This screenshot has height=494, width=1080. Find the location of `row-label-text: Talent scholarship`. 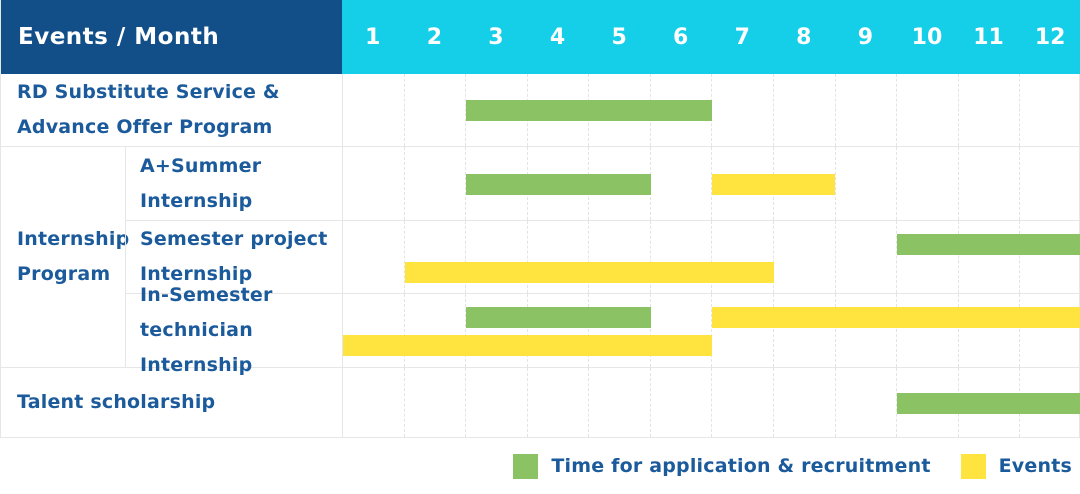

row-label-text: Talent scholarship is located at coordinates (116, 402).